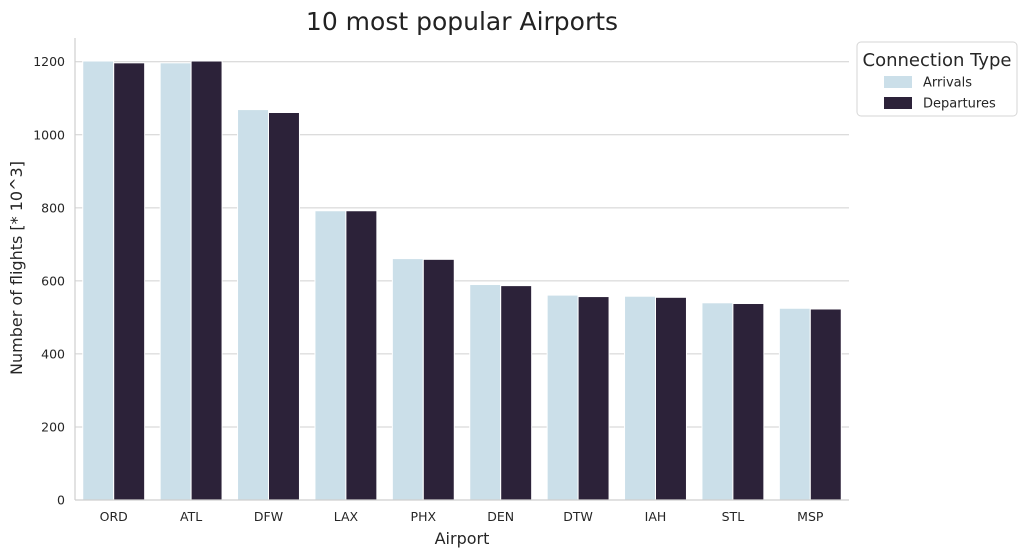  Describe the element at coordinates (656, 516) in the screenshot. I see `x-tick-label: IAH` at that location.